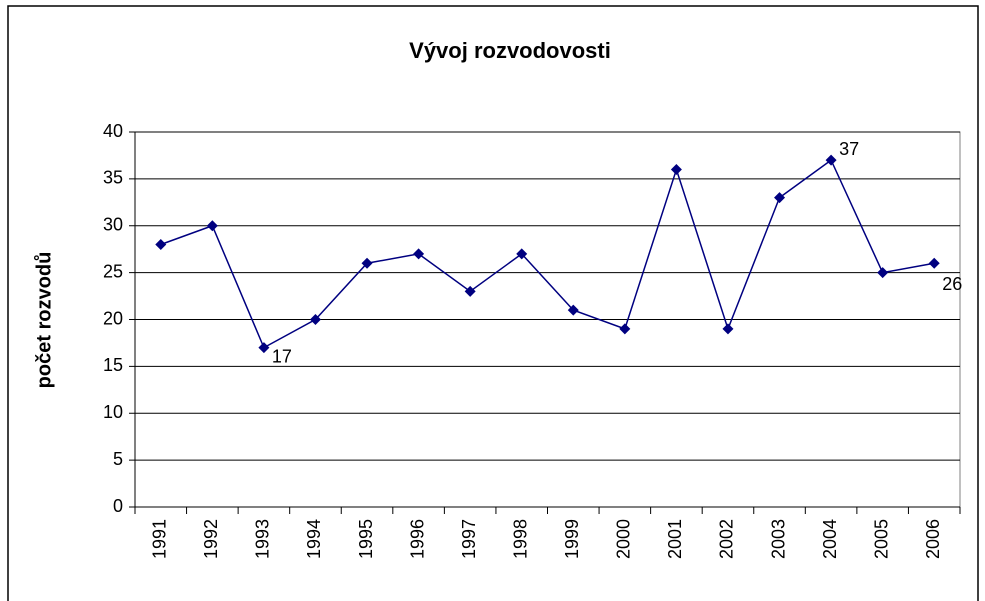  Describe the element at coordinates (113, 412) in the screenshot. I see `y-tick-label: 10` at that location.